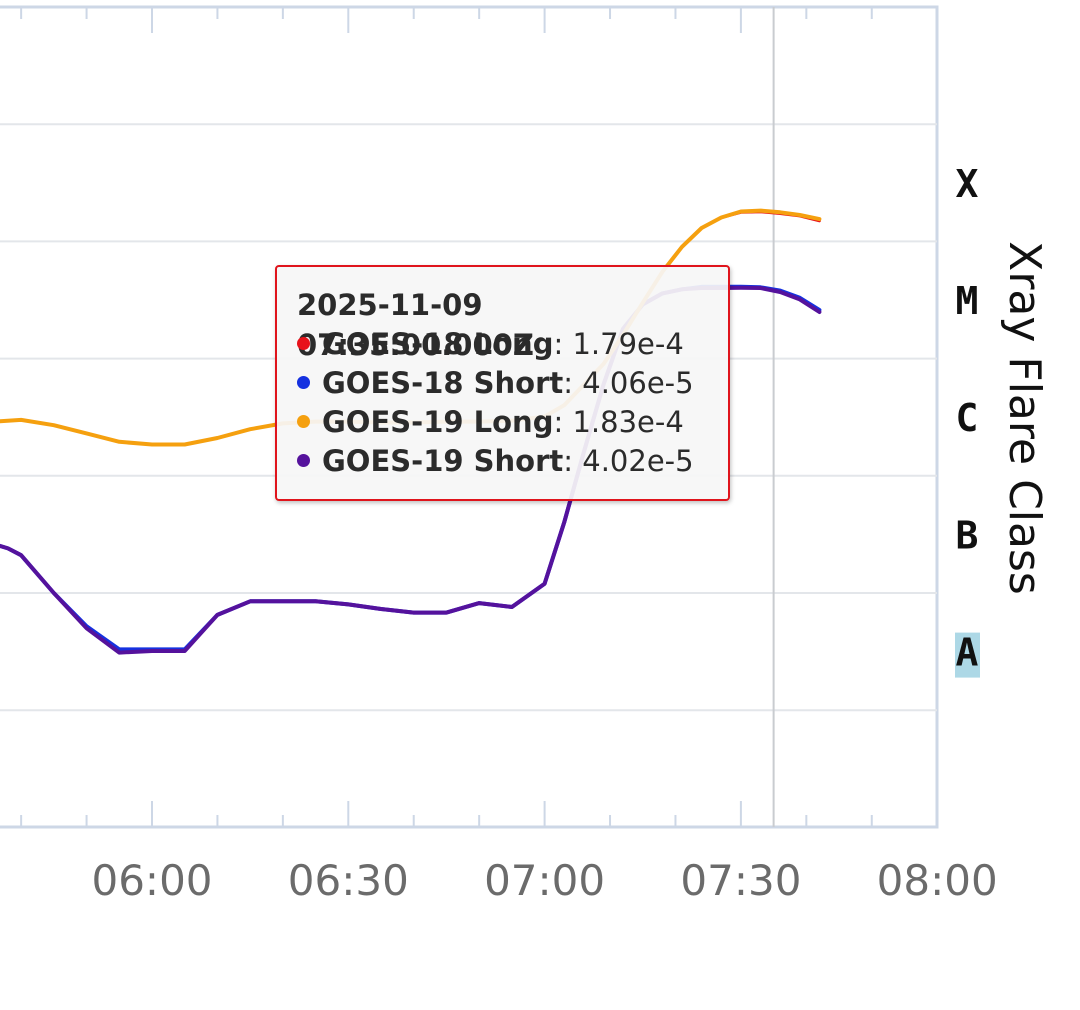 The height and width of the screenshot is (1010, 1080). I want to click on class-highlight, so click(967, 655).